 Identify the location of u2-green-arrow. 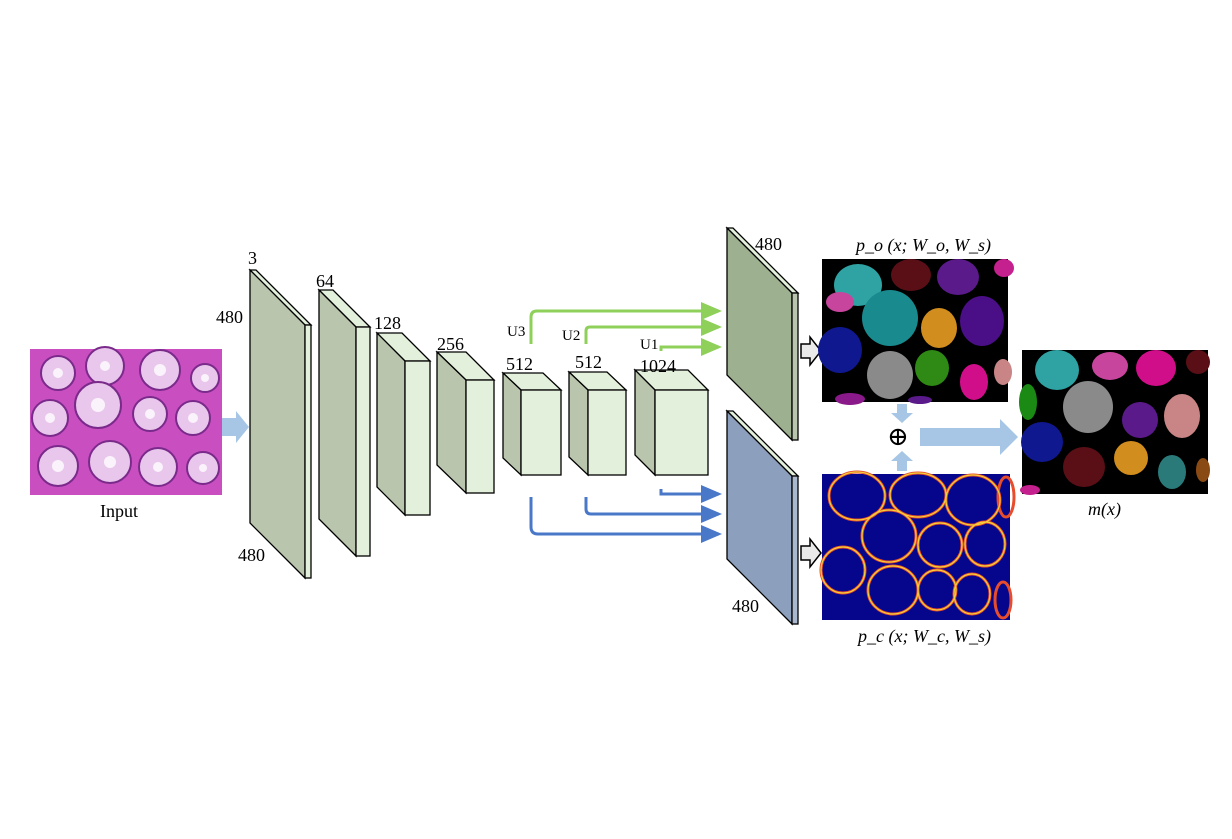
(653, 331).